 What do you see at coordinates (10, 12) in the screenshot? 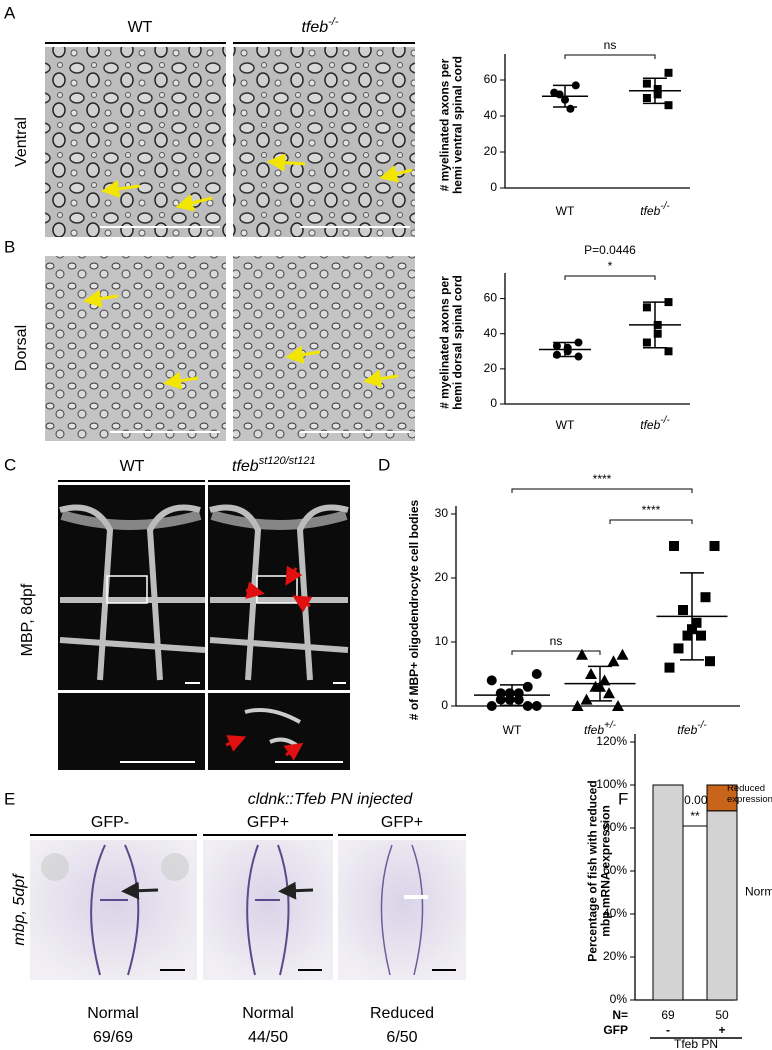
I see `panel-letter: A` at bounding box center [10, 12].